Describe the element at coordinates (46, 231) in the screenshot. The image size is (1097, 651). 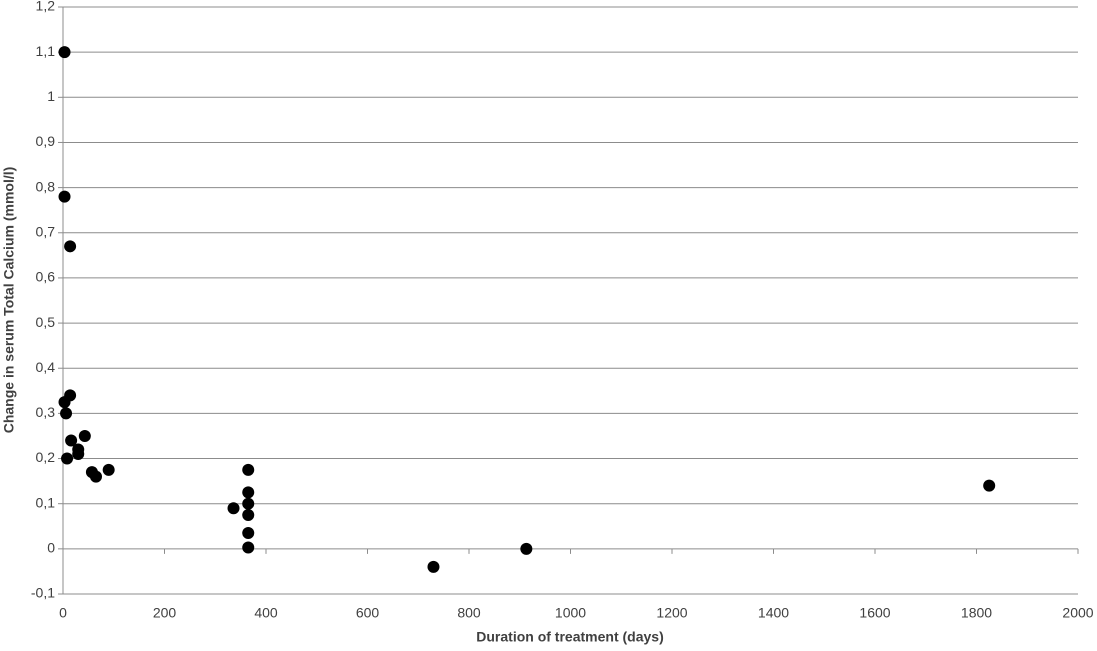
I see `y-tick-label: 0,7` at that location.